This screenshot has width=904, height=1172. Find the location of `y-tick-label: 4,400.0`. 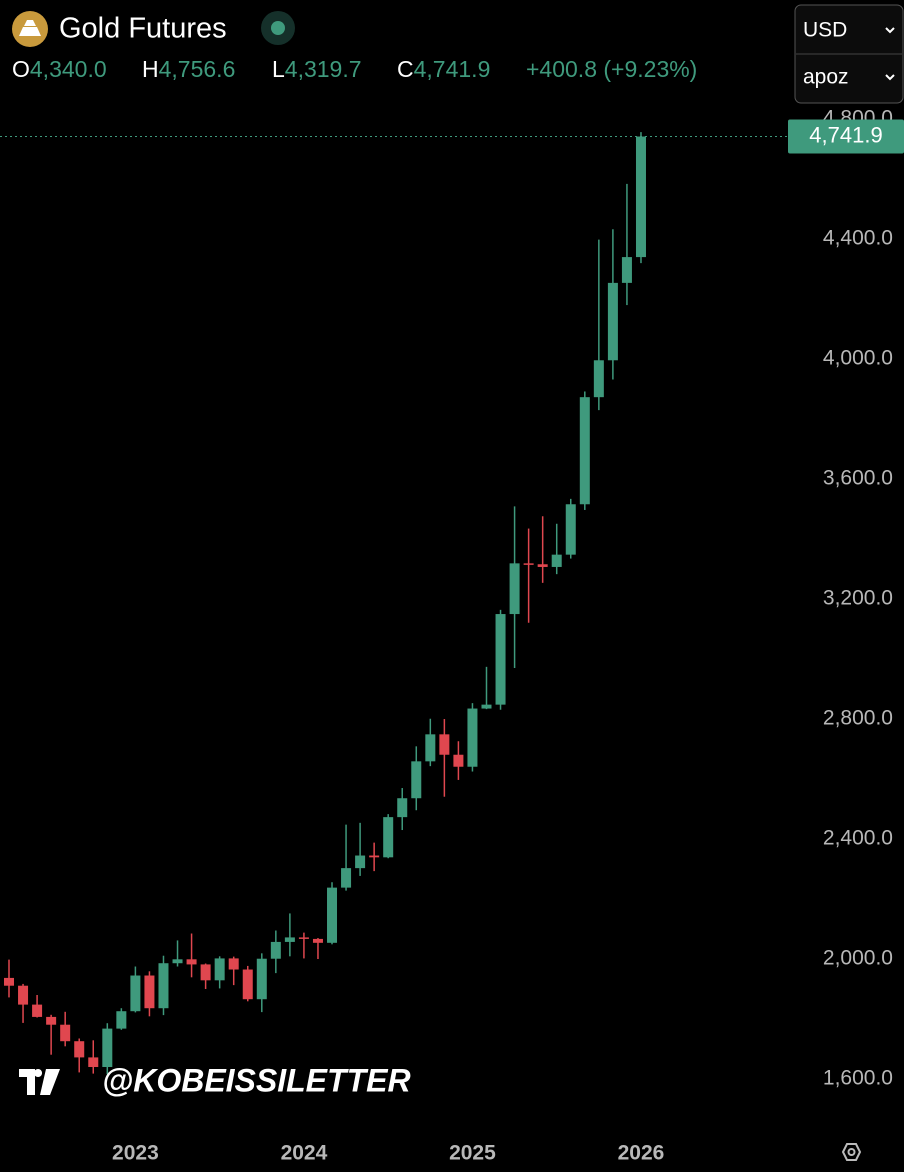

y-tick-label: 4,400.0 is located at coordinates (858, 238).